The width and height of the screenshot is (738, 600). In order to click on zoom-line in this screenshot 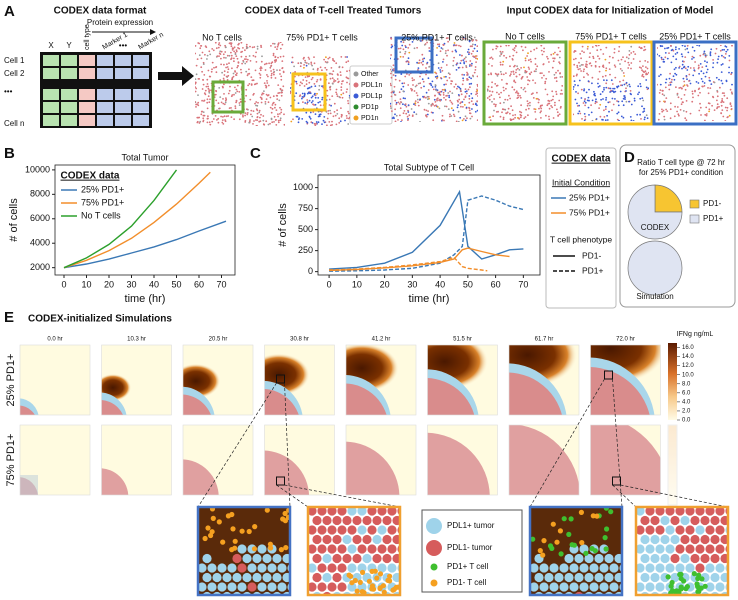, I will do `click(617, 443)`.